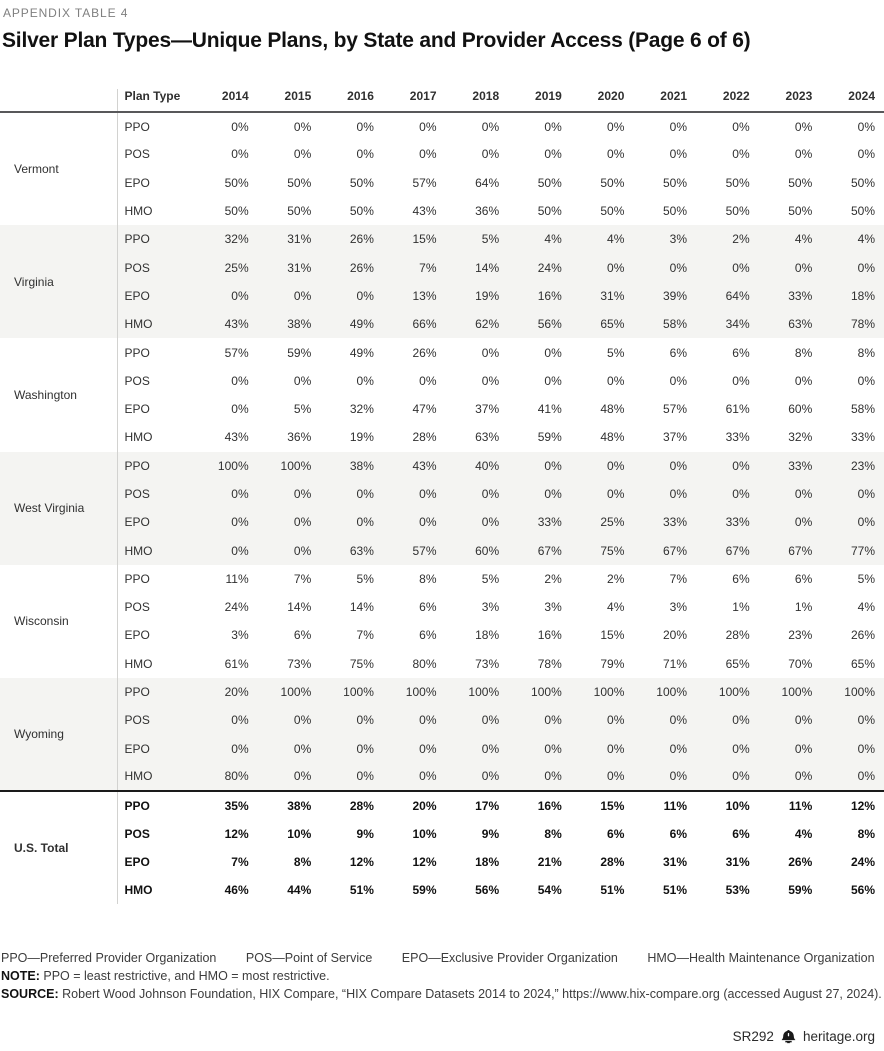  What do you see at coordinates (761, 958) in the screenshot?
I see `legend-hmo: HMO—Health Maintenance Organization` at bounding box center [761, 958].